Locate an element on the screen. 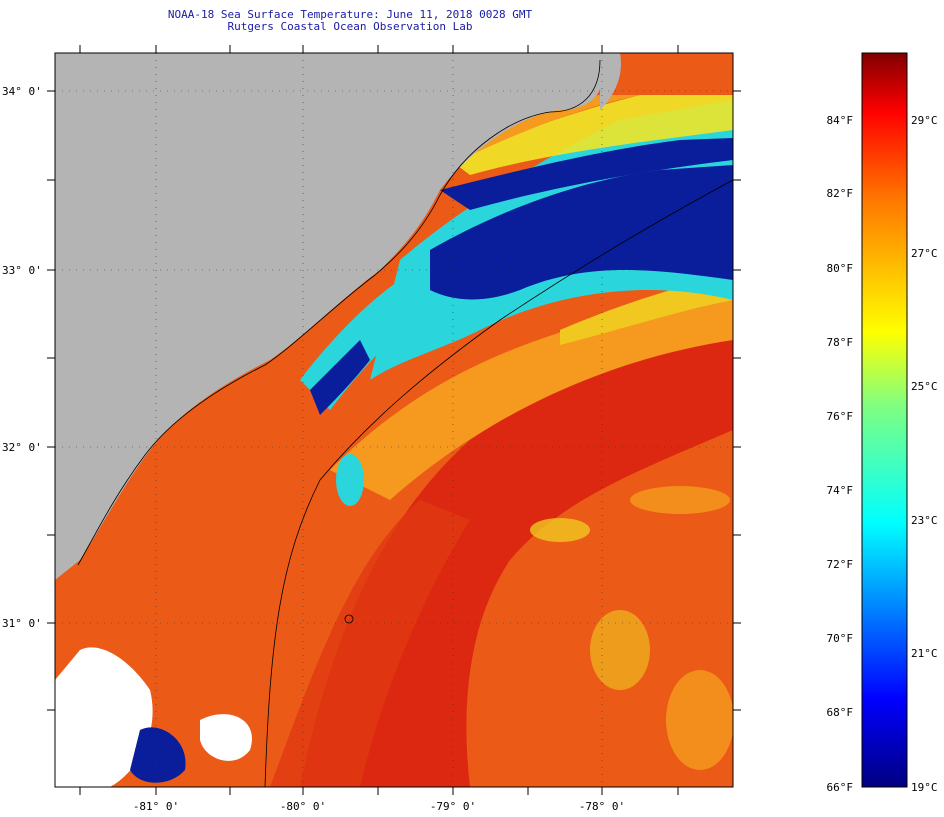 Image resolution: width=944 pixels, height=817 pixels. lat-label: 34° 0' is located at coordinates (22, 91).